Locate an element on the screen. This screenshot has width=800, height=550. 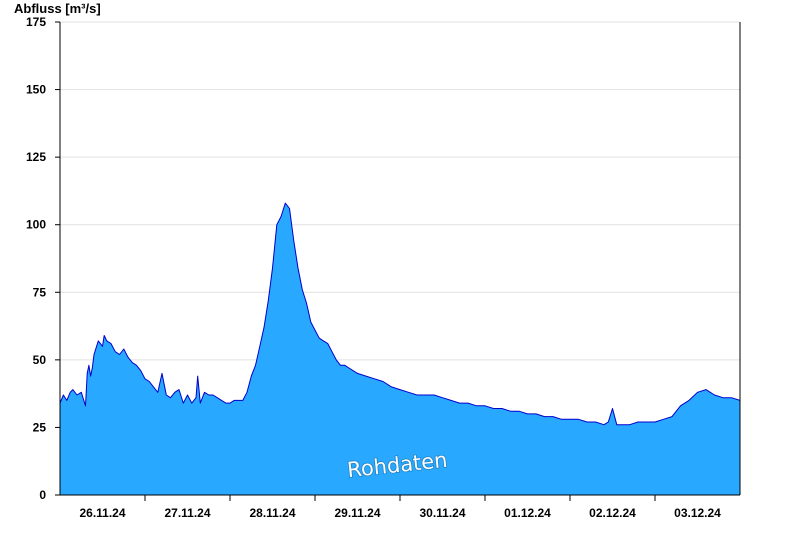
x-tick-label-2: 28.11.24 is located at coordinates (272, 513).